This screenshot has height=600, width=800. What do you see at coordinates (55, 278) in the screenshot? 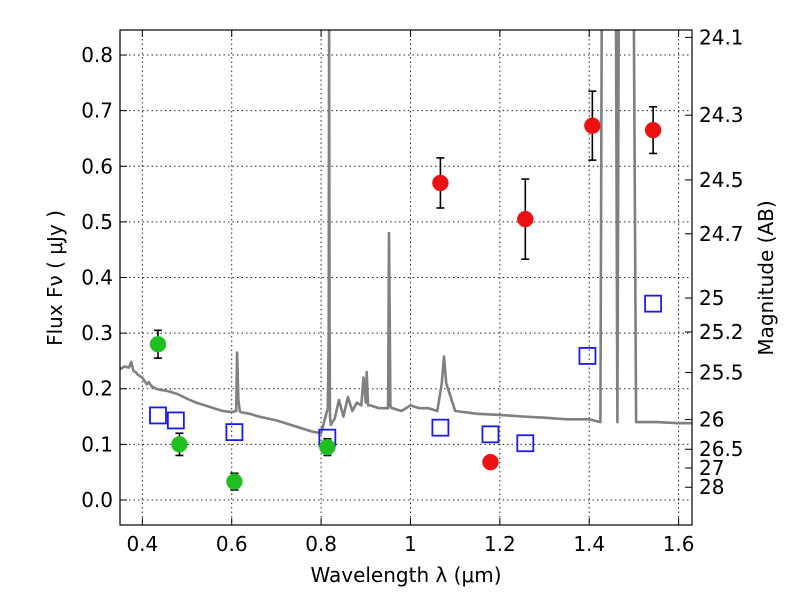
I see `y-axis-label: Flux Fν ( μJy )` at bounding box center [55, 278].